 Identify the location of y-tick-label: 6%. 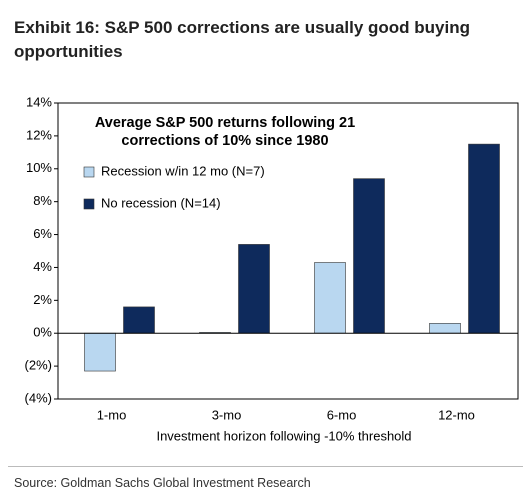
(42, 233).